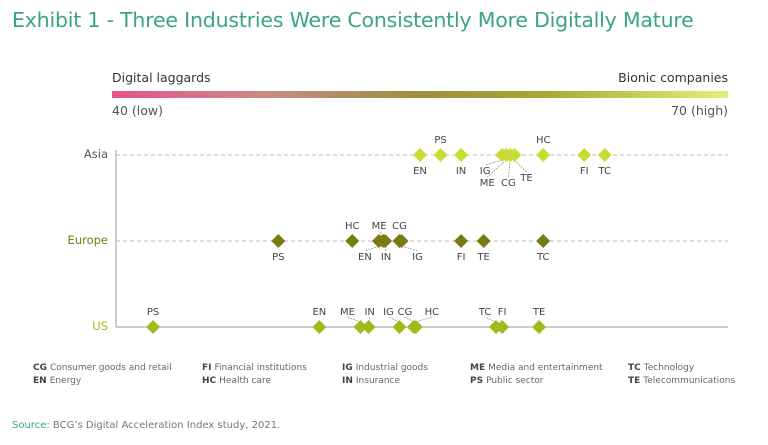  I want to click on legend-column: IG Industrial goods IN Insurance, so click(385, 375).